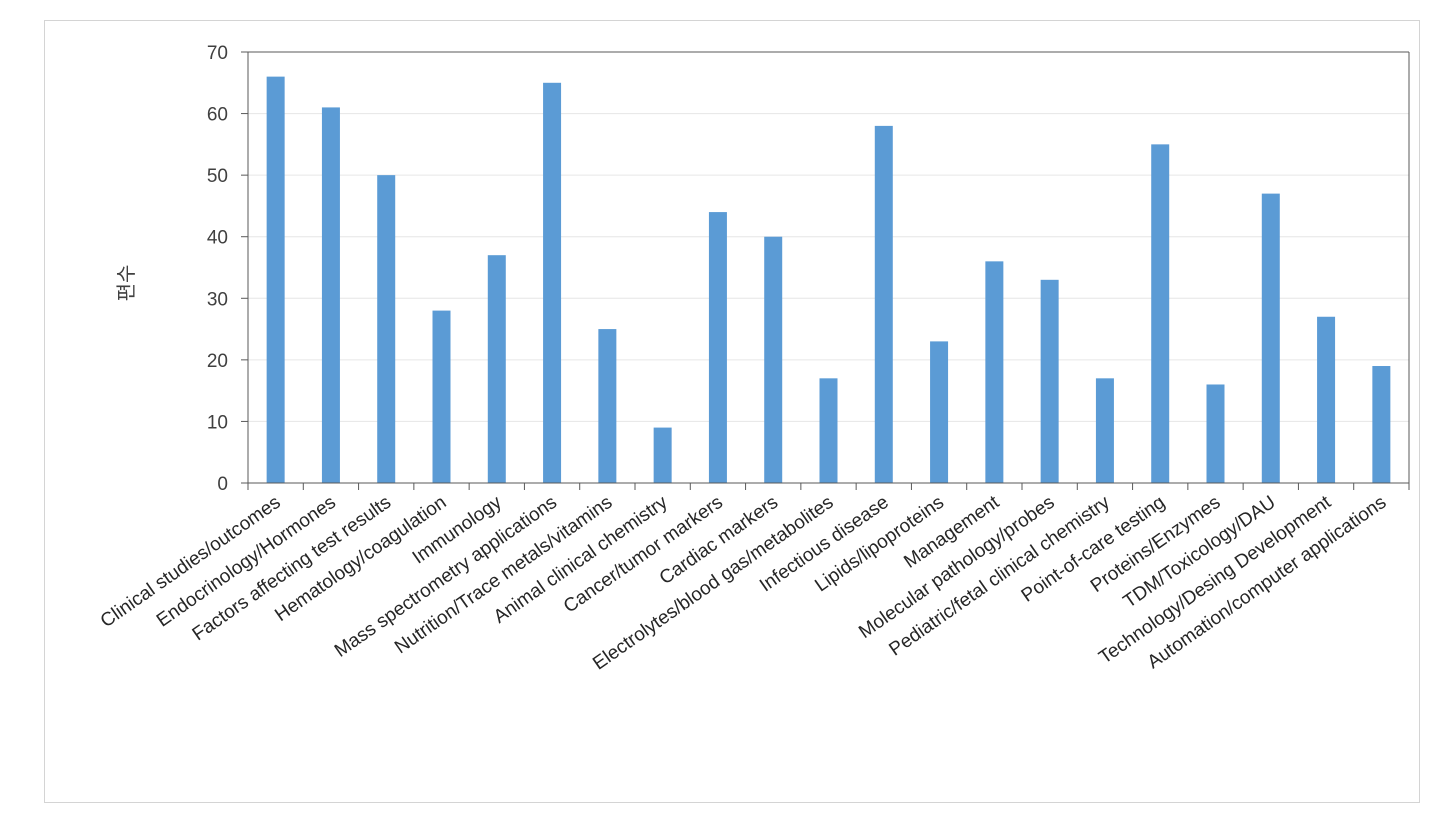 The height and width of the screenshot is (820, 1449). I want to click on y-tick-label: 10, so click(217, 422).